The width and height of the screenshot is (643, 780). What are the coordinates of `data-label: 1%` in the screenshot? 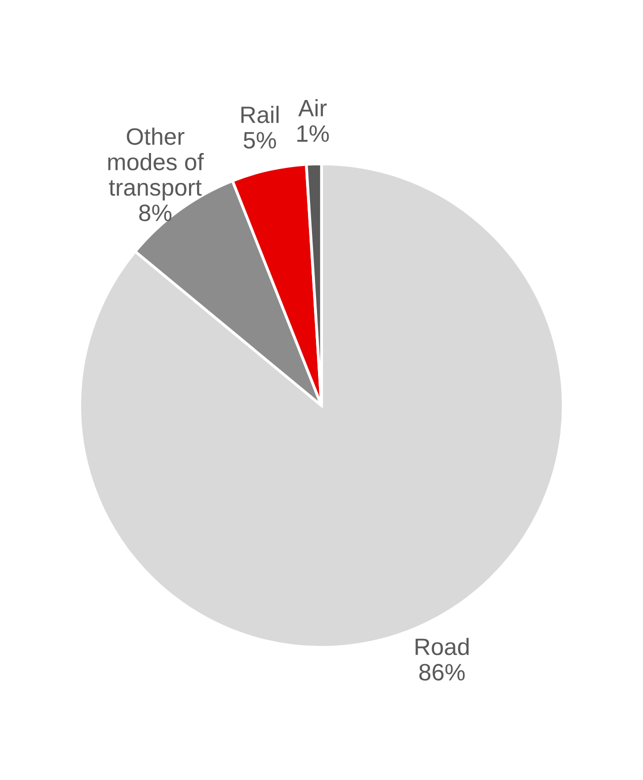 It's located at (313, 133).